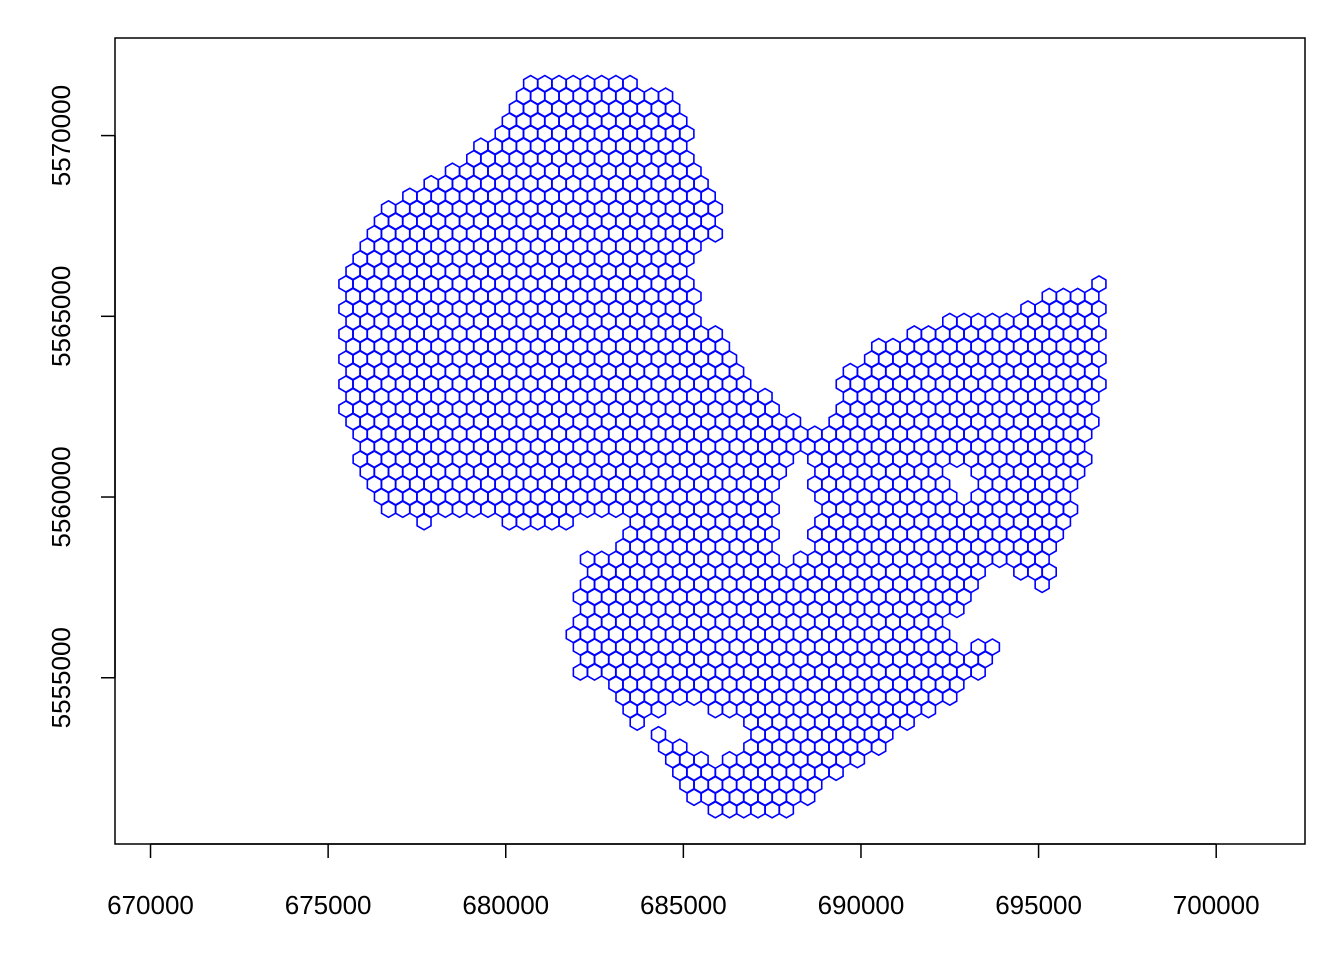 Image resolution: width=1344 pixels, height=960 pixels. I want to click on x-tick-label: 685000, so click(683, 905).